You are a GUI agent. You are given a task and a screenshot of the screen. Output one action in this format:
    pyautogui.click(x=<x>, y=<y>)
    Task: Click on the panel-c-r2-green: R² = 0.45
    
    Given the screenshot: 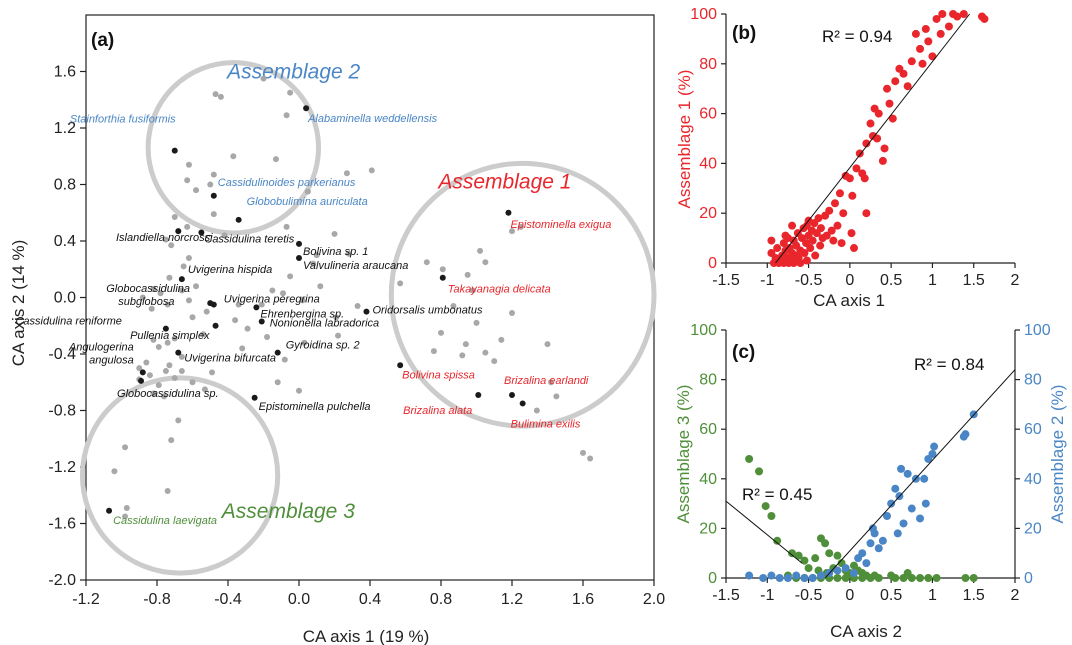 What is the action you would take?
    pyautogui.click(x=777, y=494)
    